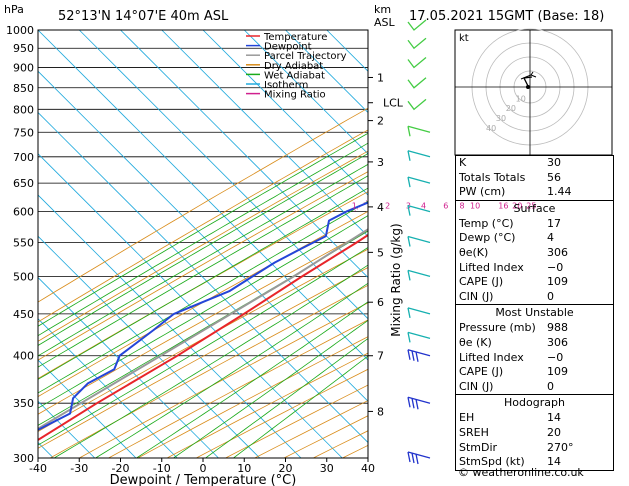 Image resolution: width=629 pixels, height=486 pixels. Describe the element at coordinates (396, 279) in the screenshot. I see `mixing-ratio-axis-label: Mixing Ratio (g/kg)` at that location.